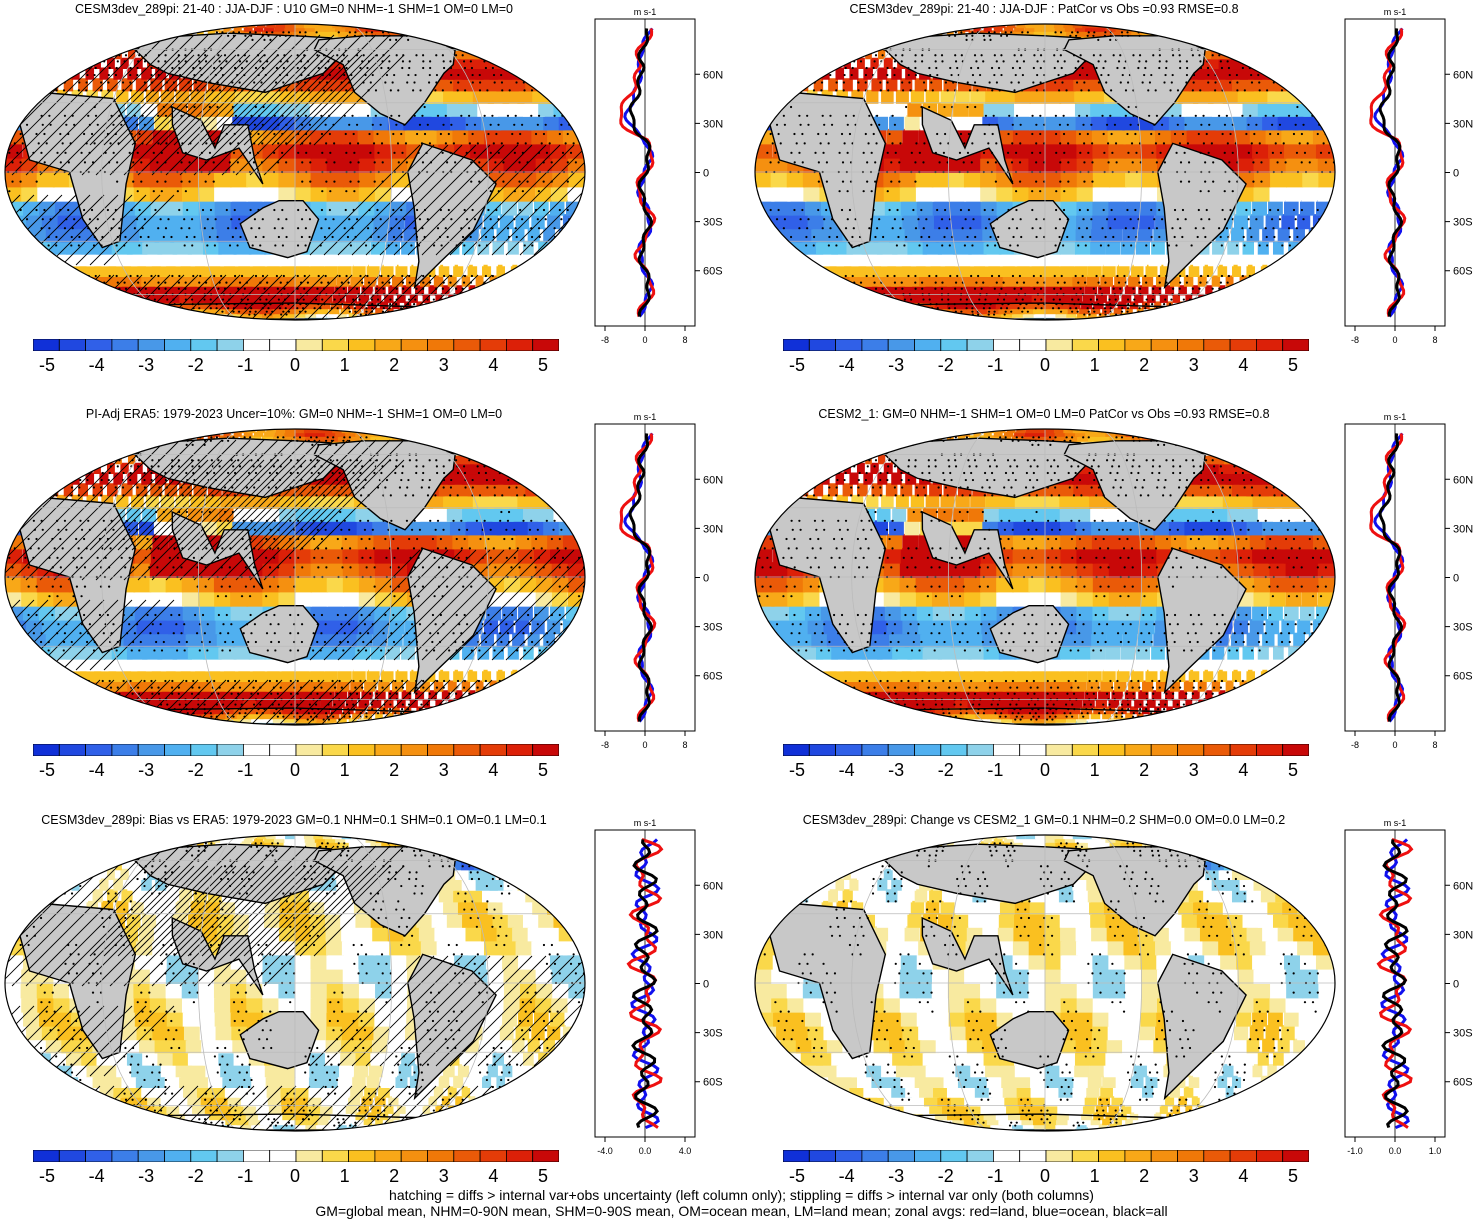 This screenshot has height=1221, width=1483. I want to click on colorbar-tick-label: -2, so click(945, 365).